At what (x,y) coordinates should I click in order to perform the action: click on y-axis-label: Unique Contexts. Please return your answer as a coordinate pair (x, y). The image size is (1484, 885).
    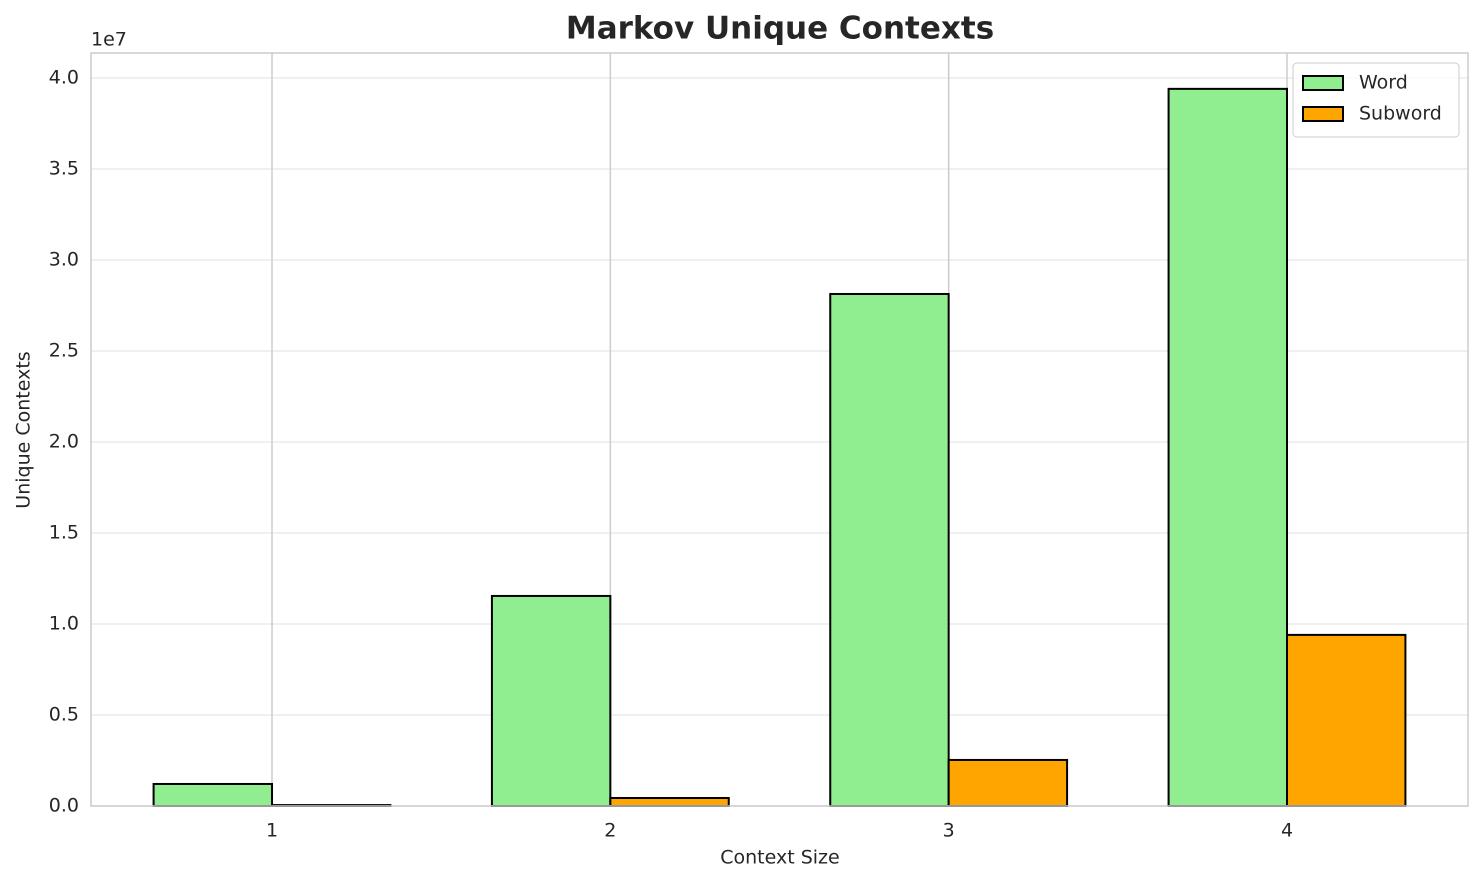
    Looking at the image, I should click on (24, 429).